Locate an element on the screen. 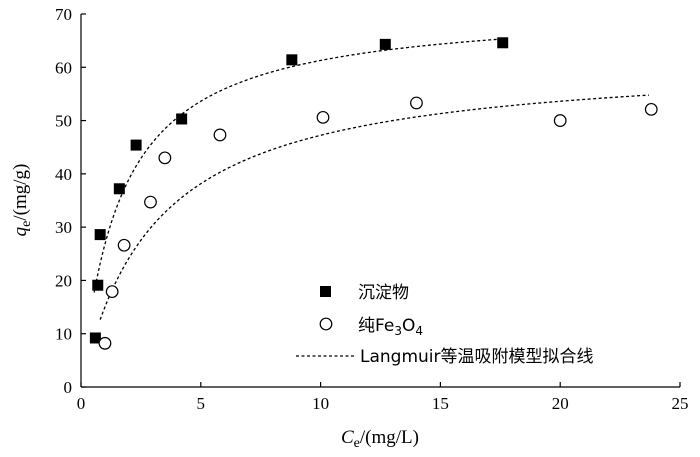 The image size is (700, 457). legend: 沉淀物 纯Fe3O4 Langmuir等温吸附模型拟合线 is located at coordinates (445, 325).